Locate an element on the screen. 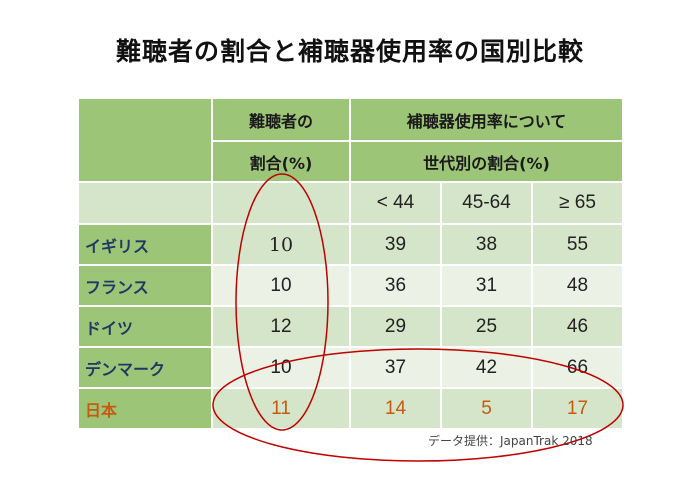 This screenshot has height=495, width=700. prevalence-header-line2: 割合(%) is located at coordinates (281, 161).